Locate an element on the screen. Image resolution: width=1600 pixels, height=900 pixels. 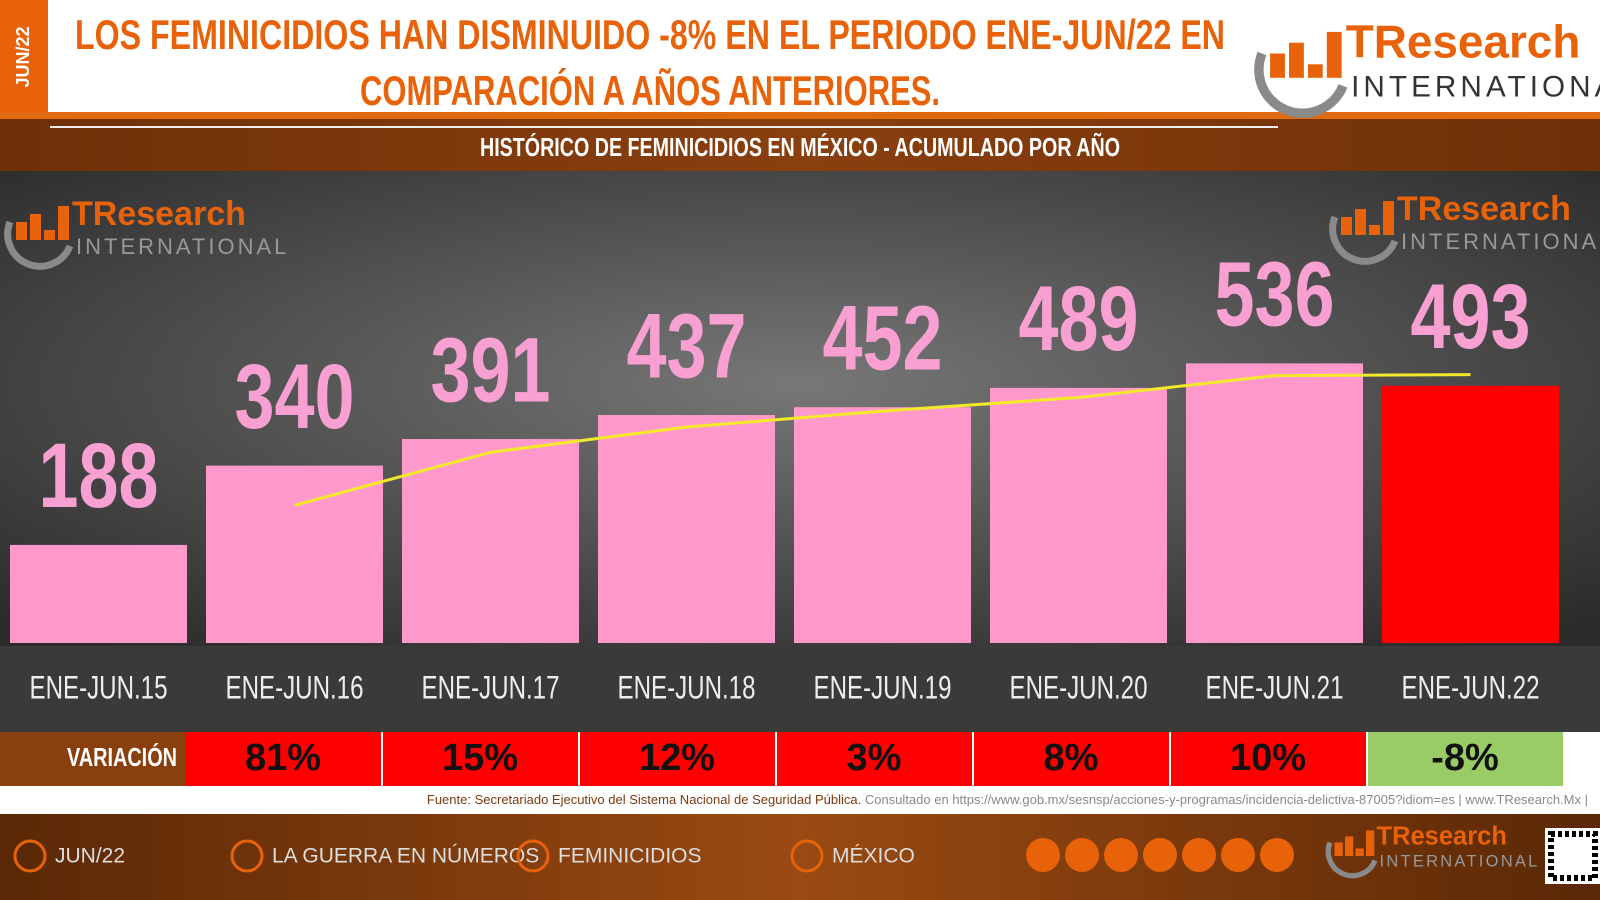
footer-bg is located at coordinates (800, 857).